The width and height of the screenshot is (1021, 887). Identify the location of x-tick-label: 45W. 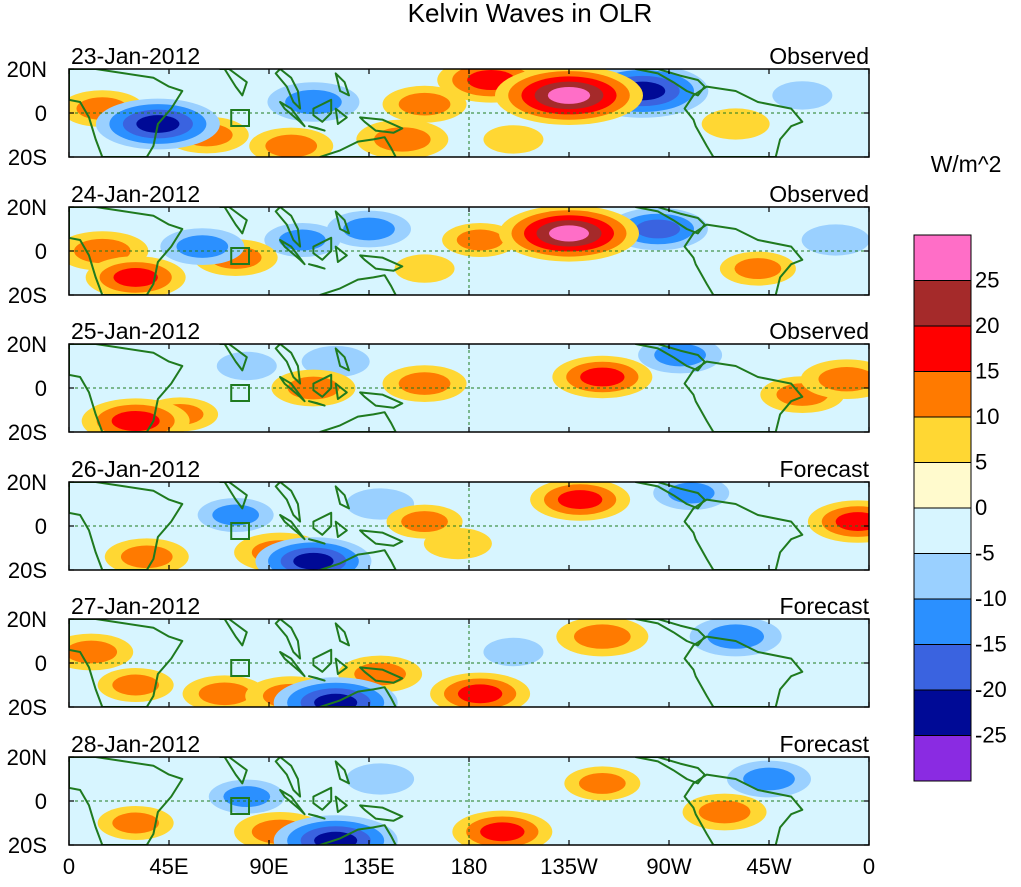
(768, 866).